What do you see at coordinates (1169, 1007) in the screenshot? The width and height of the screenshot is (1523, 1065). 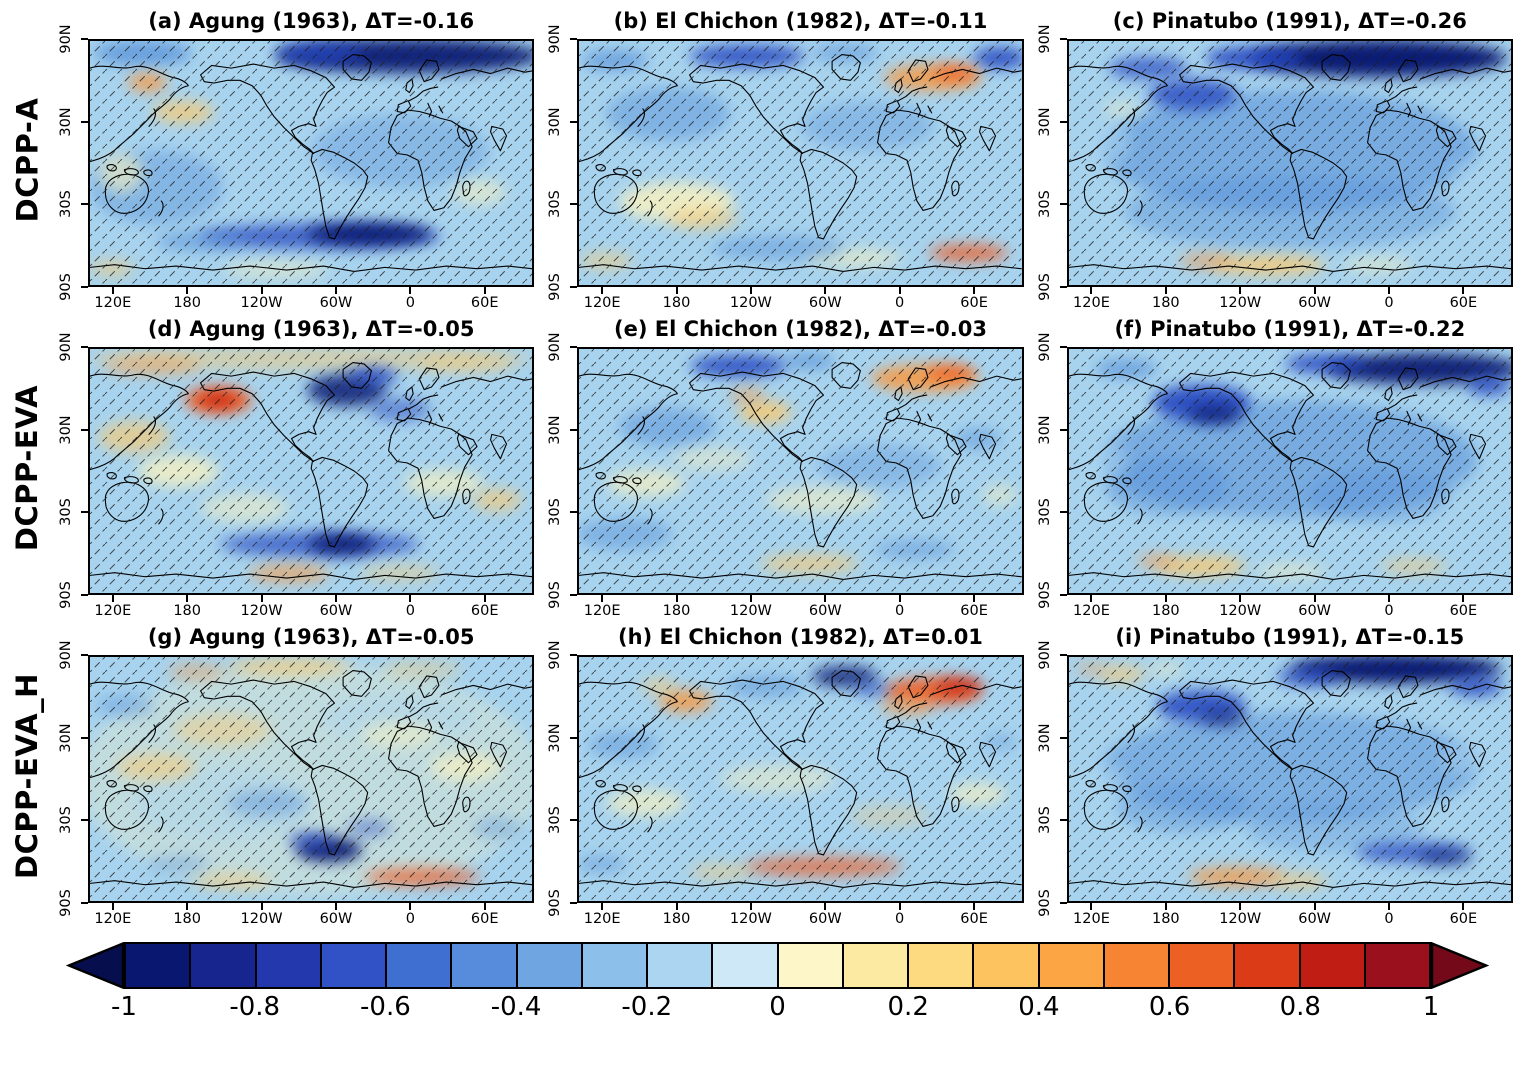 I see `colorbar-tick-label: 0.6` at bounding box center [1169, 1007].